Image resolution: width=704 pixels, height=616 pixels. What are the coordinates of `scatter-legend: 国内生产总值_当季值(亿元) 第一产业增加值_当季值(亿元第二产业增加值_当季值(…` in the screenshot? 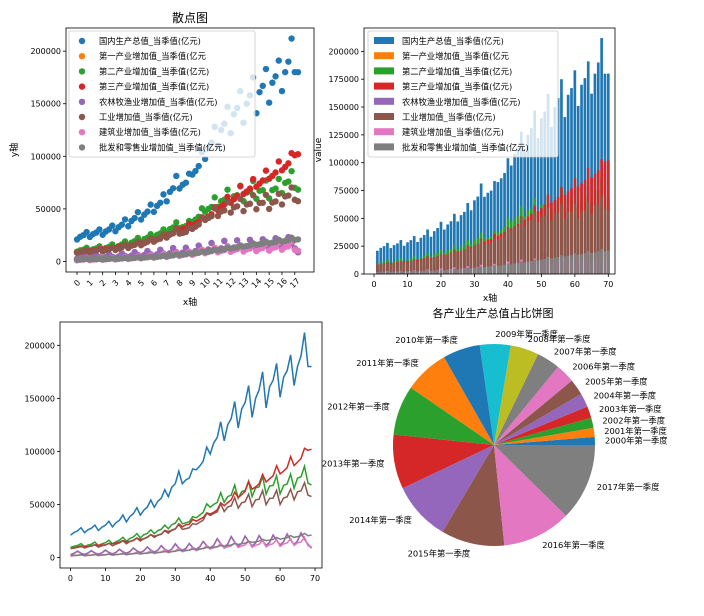 It's located at (162, 94).